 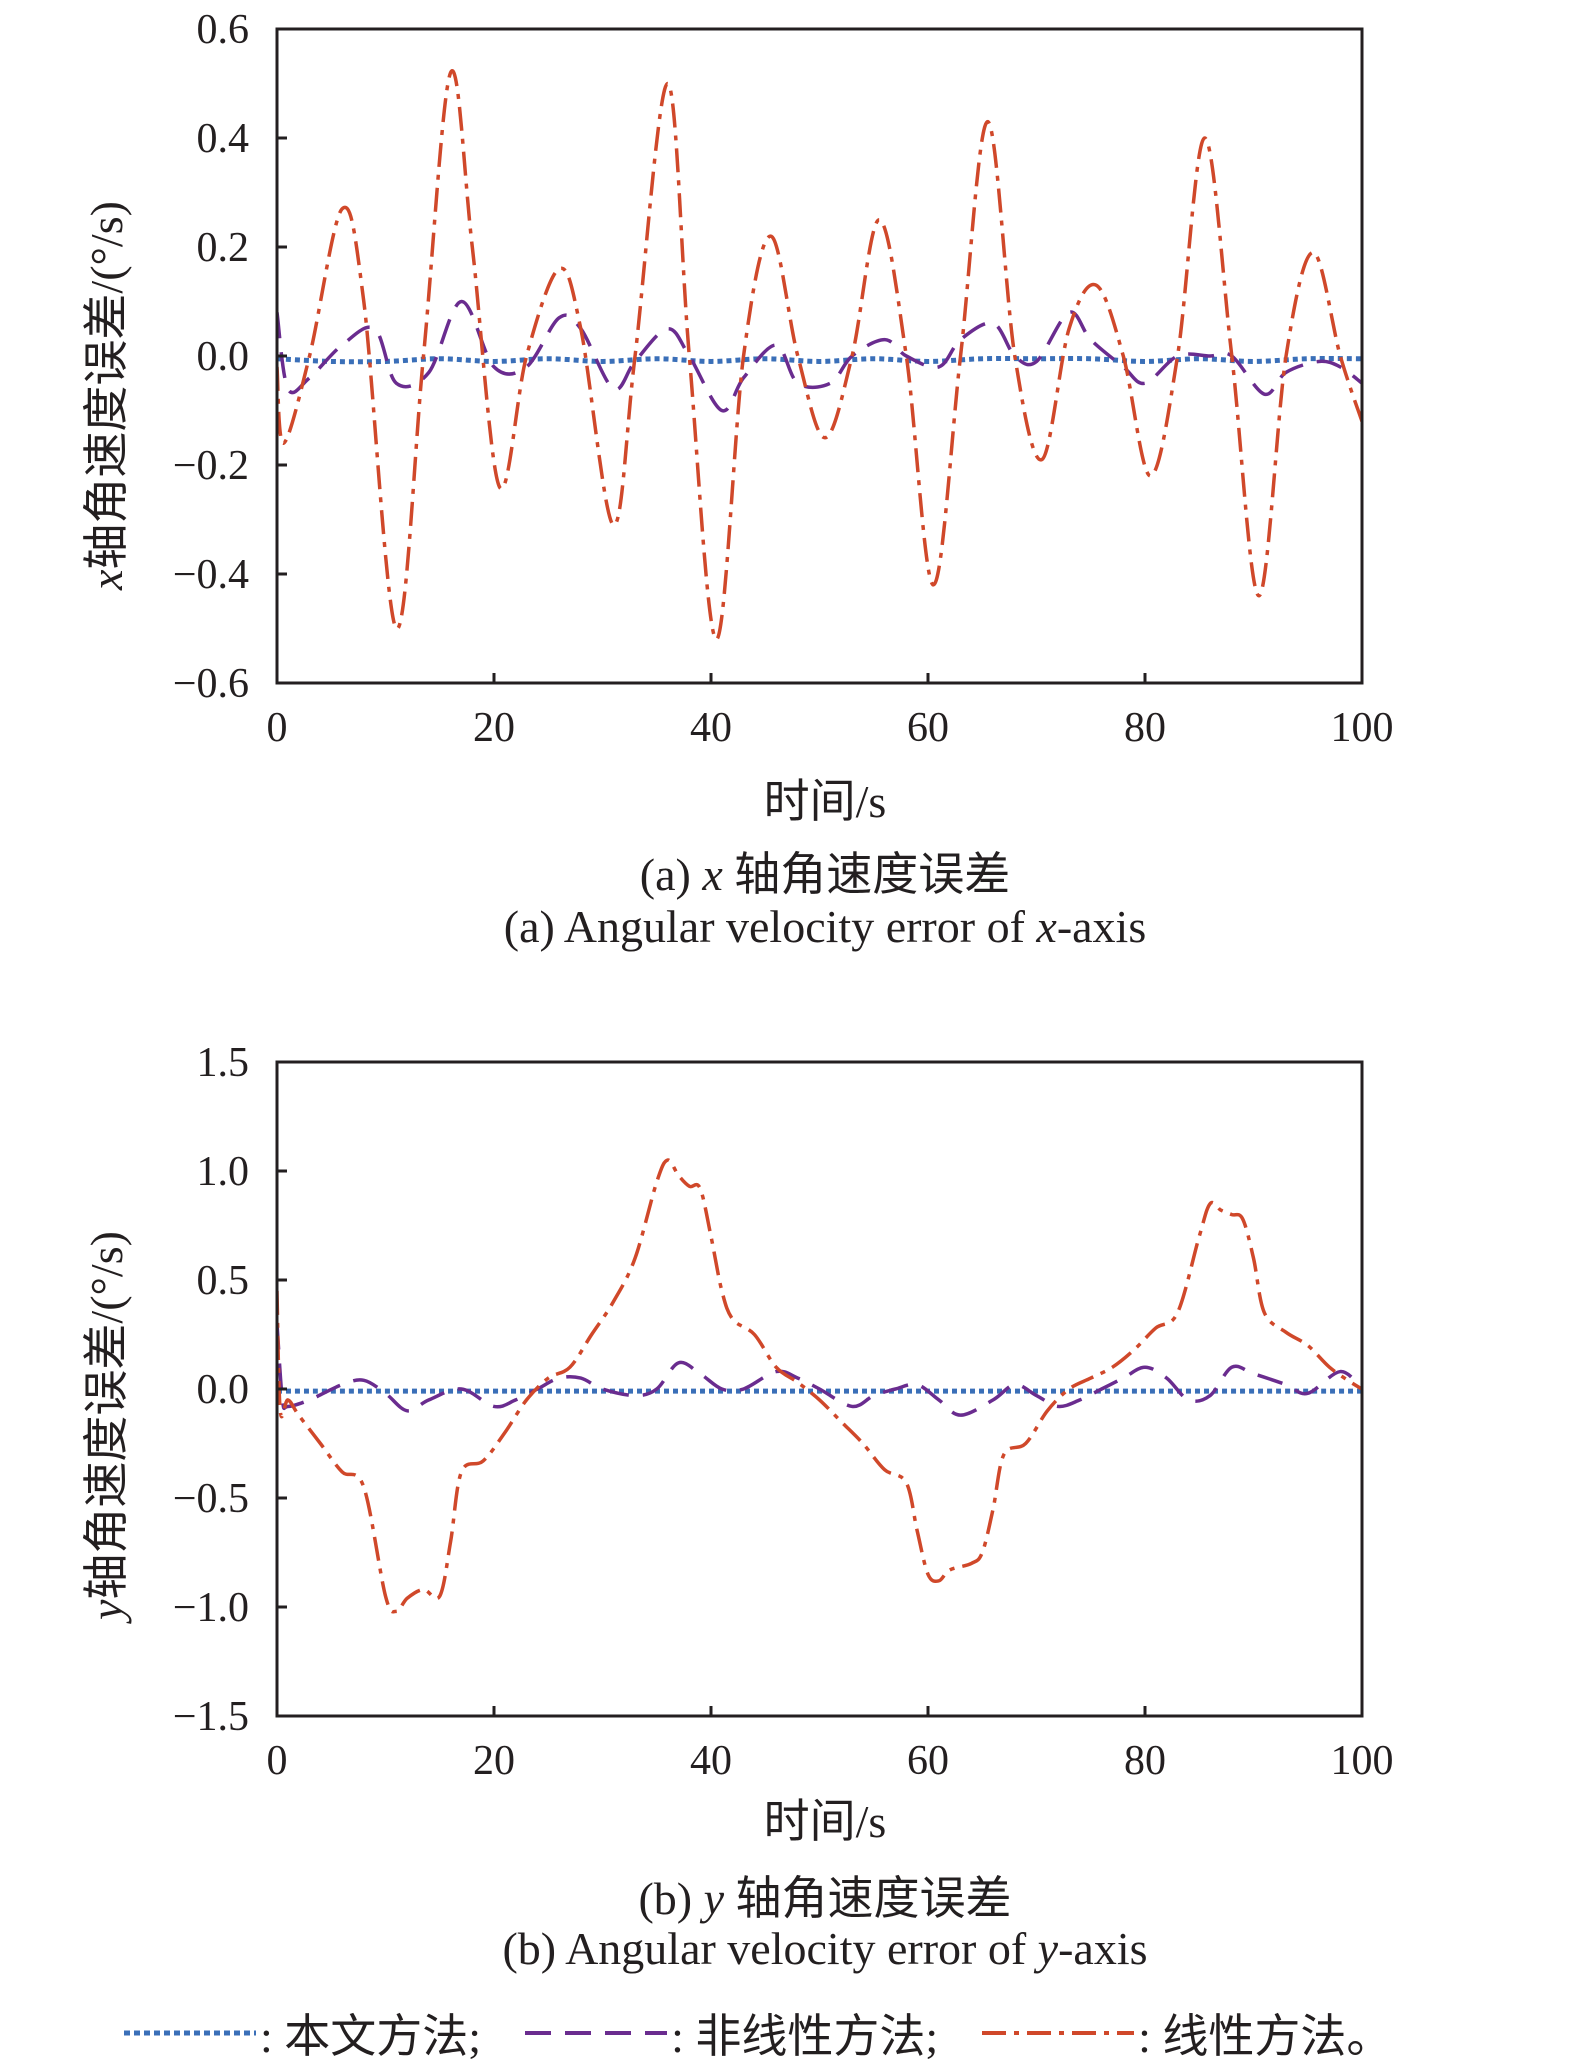 What do you see at coordinates (223, 1281) in the screenshot?
I see `y-tick-label: 0.5` at bounding box center [223, 1281].